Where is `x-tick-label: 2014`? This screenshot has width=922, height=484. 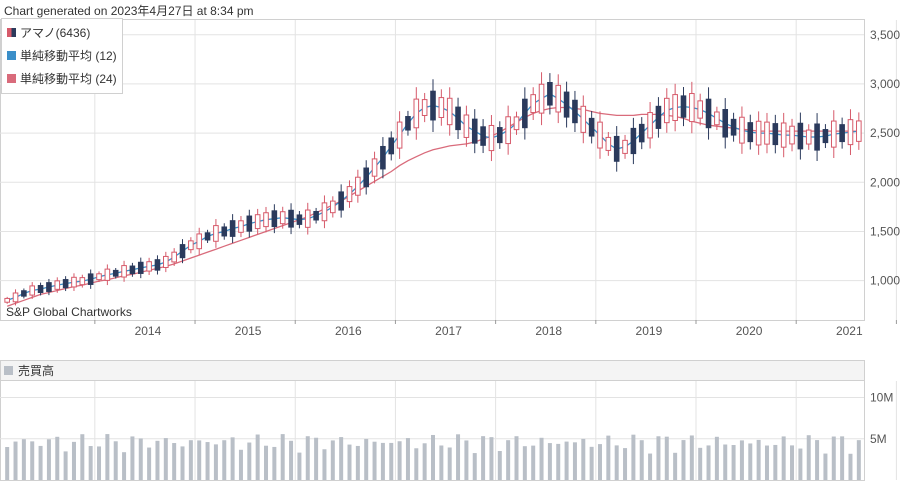
x-tick-label: 2014 is located at coordinates (148, 331).